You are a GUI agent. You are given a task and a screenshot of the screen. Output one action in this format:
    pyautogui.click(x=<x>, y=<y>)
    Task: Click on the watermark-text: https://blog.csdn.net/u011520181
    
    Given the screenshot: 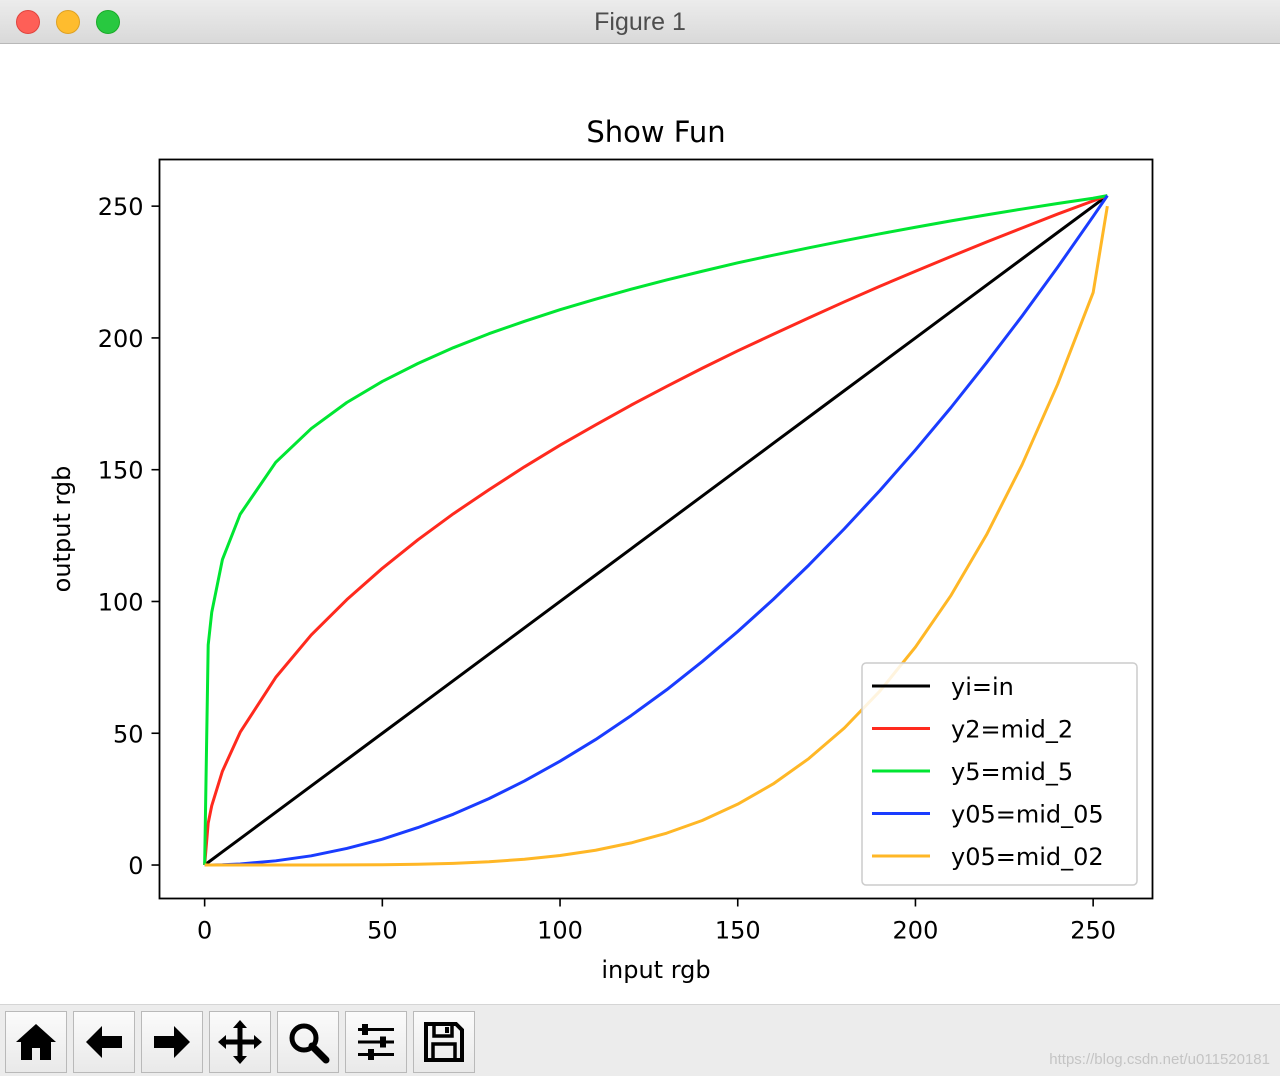 What is the action you would take?
    pyautogui.click(x=1159, y=1059)
    